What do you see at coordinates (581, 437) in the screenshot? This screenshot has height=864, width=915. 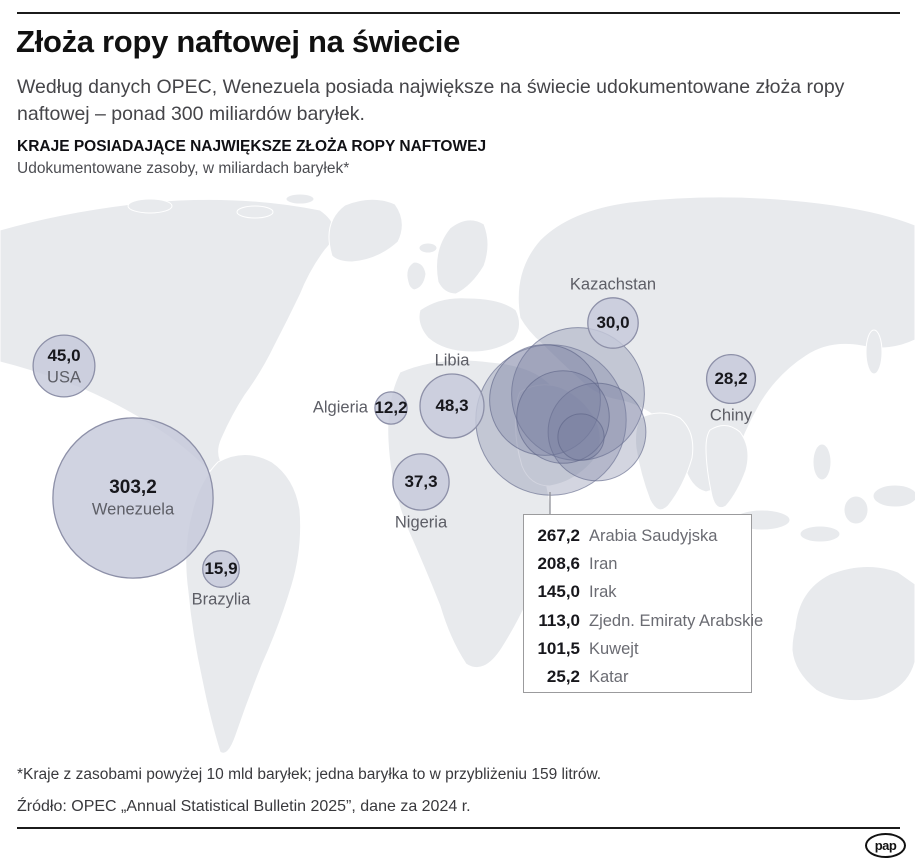 I see `cluster-bubble-katar` at bounding box center [581, 437].